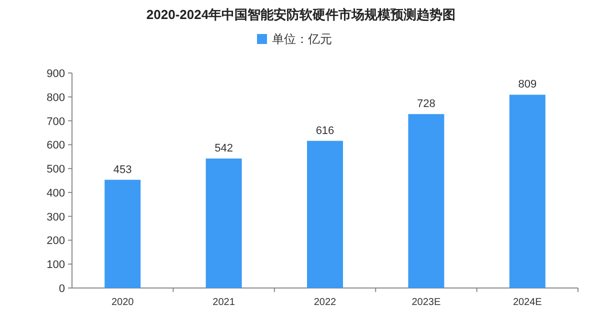 The image size is (602, 322). Describe the element at coordinates (61, 289) in the screenshot. I see `y-tick-label: 0` at that location.